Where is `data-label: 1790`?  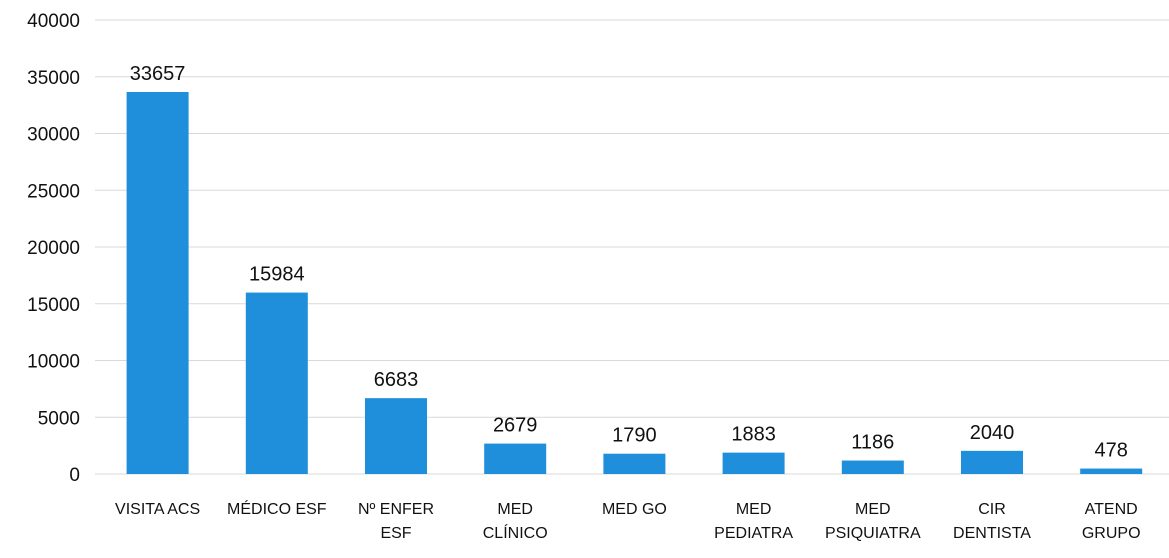 data-label: 1790 is located at coordinates (634, 436).